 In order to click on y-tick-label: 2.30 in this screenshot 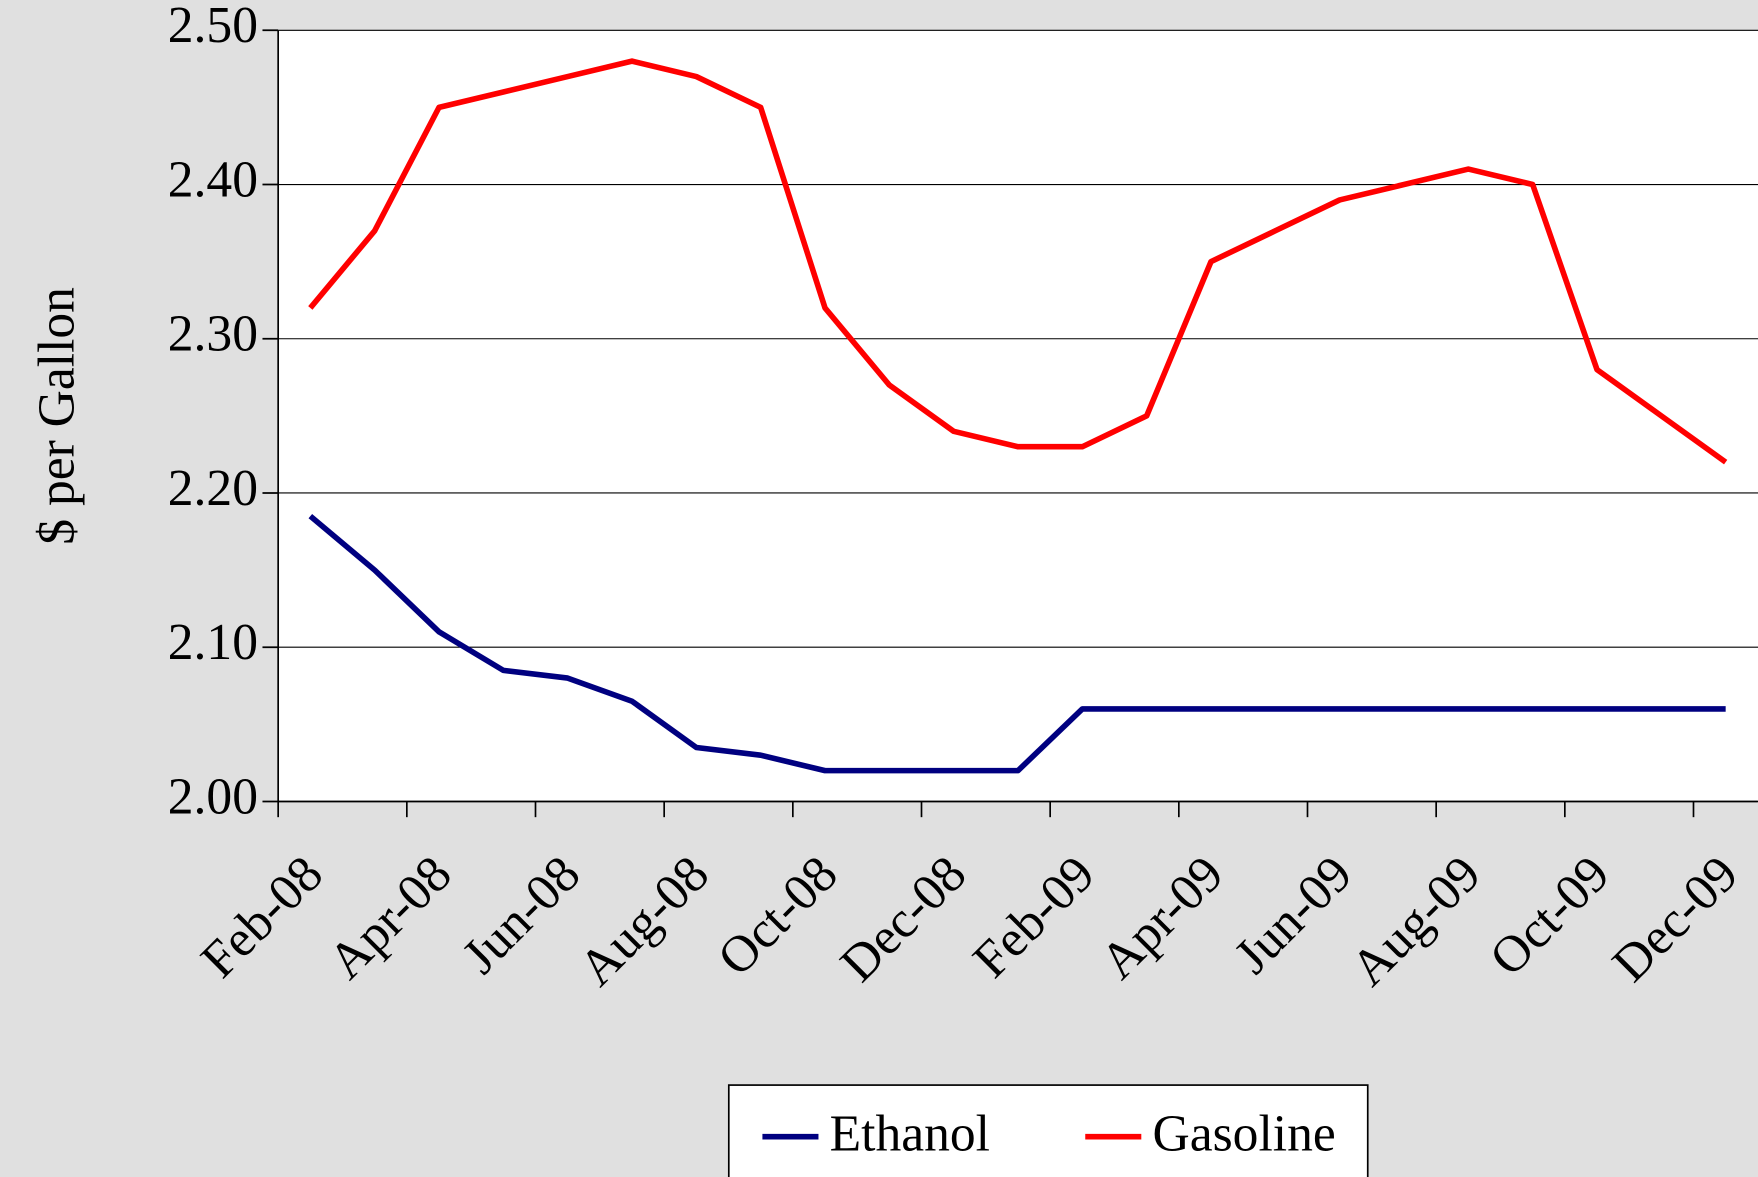, I will do `click(213, 334)`.